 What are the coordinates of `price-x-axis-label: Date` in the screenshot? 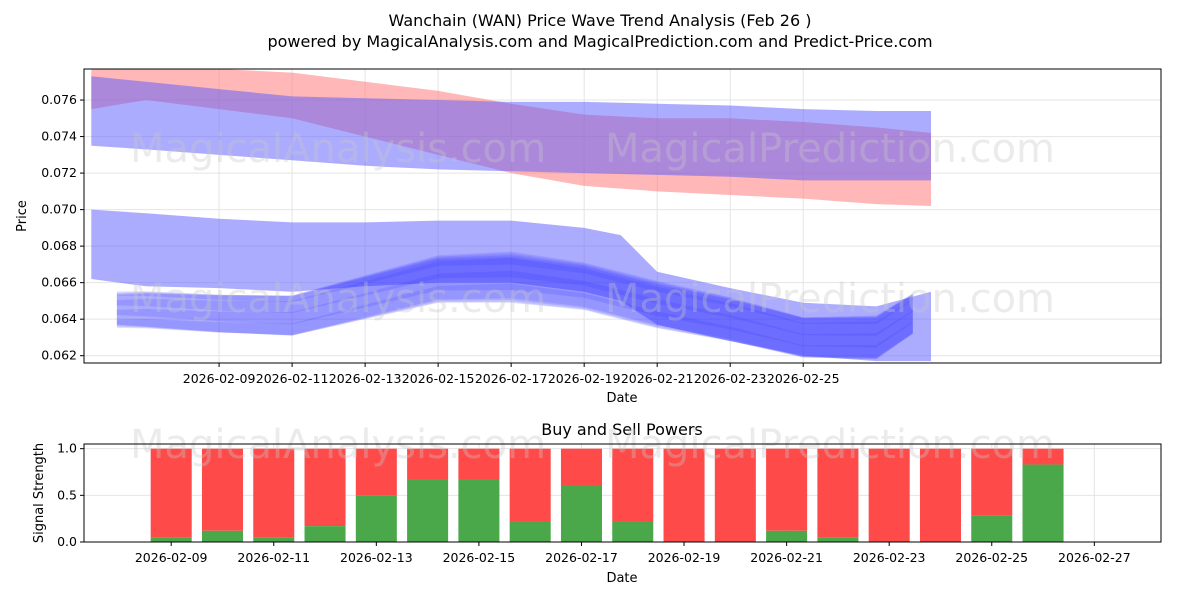 It's located at (621, 398).